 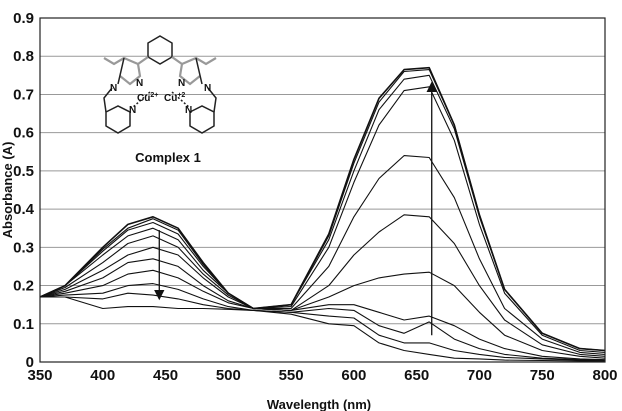 What do you see at coordinates (228, 375) in the screenshot?
I see `x-tick-label: 500` at bounding box center [228, 375].